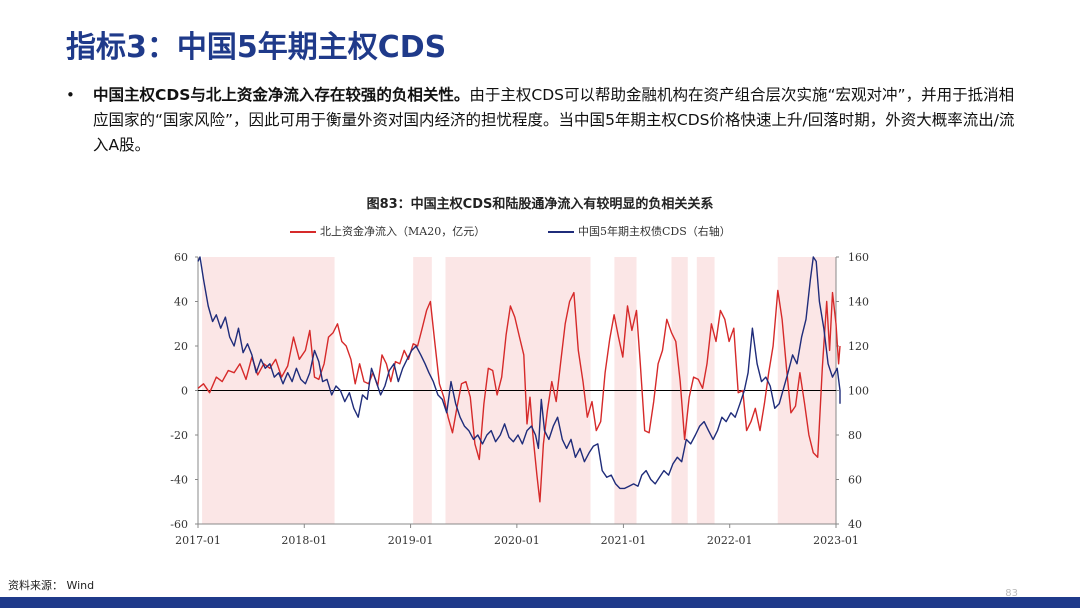 The height and width of the screenshot is (608, 1080). What do you see at coordinates (540, 204) in the screenshot?
I see `figure-title: 图83：中国主权CDS和陆股通净流入有较明显的负相关关系` at bounding box center [540, 204].